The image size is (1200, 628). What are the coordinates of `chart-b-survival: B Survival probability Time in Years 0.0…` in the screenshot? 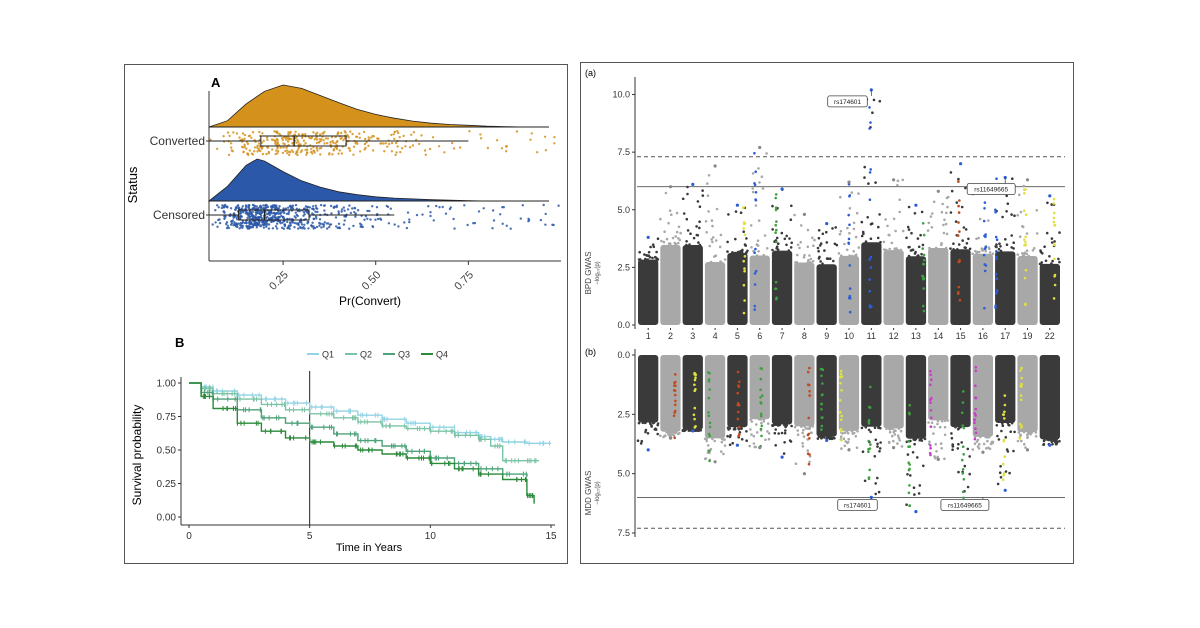 It's located at (343, 444).